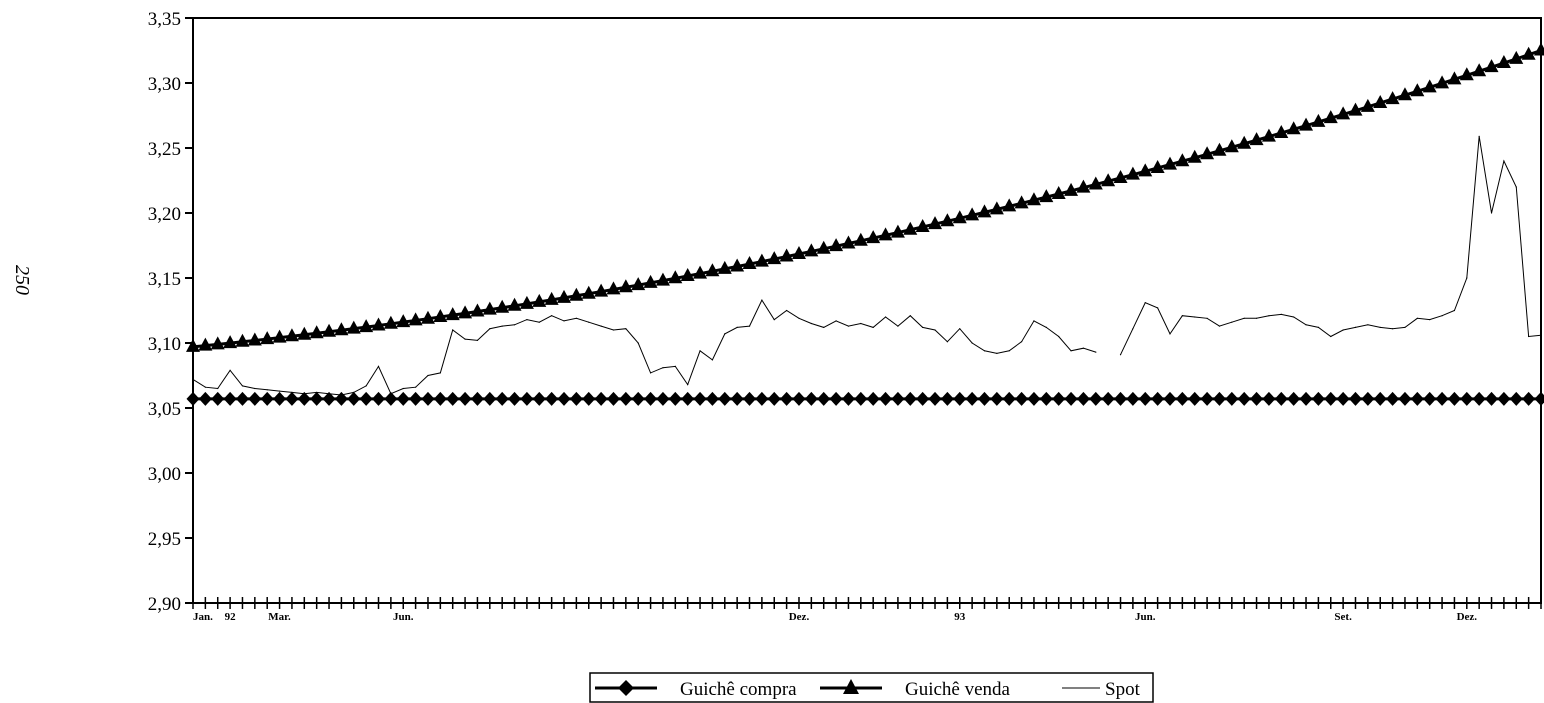 The image size is (1544, 703). What do you see at coordinates (865, 398) in the screenshot?
I see `series-guiche-compra` at bounding box center [865, 398].